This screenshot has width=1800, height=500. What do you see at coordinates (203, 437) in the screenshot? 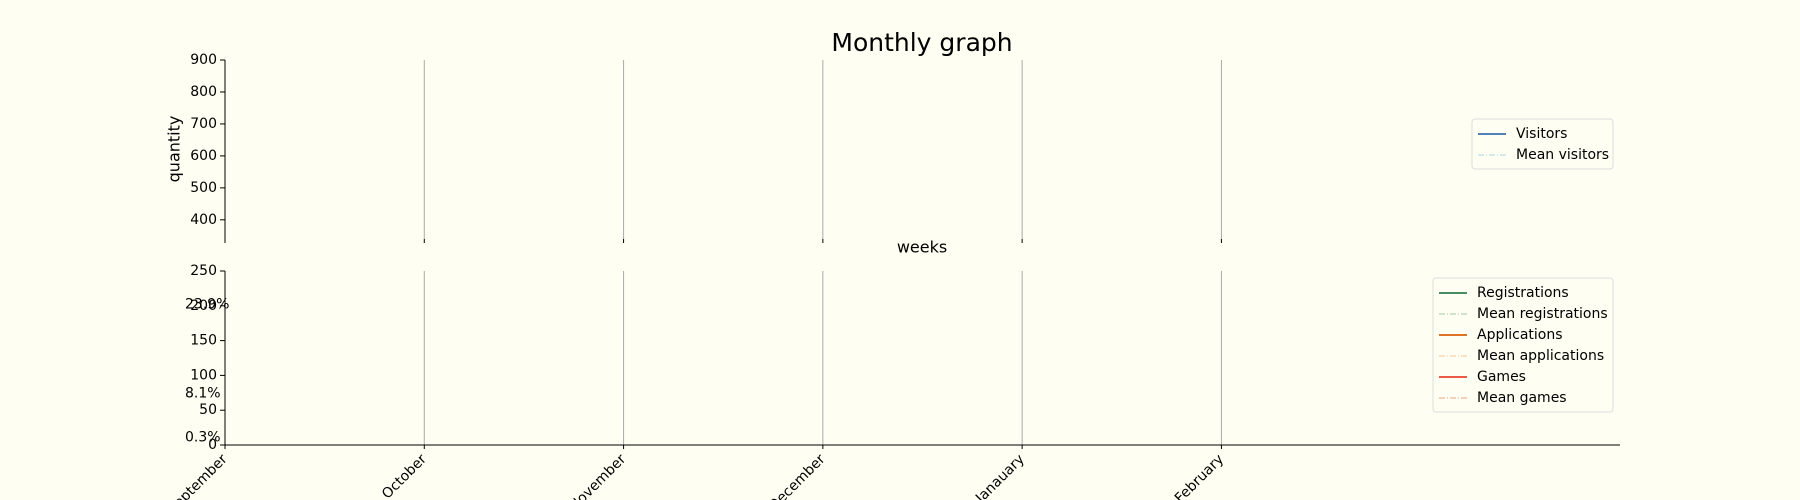
I see `annotation: 0.3%` at bounding box center [203, 437].